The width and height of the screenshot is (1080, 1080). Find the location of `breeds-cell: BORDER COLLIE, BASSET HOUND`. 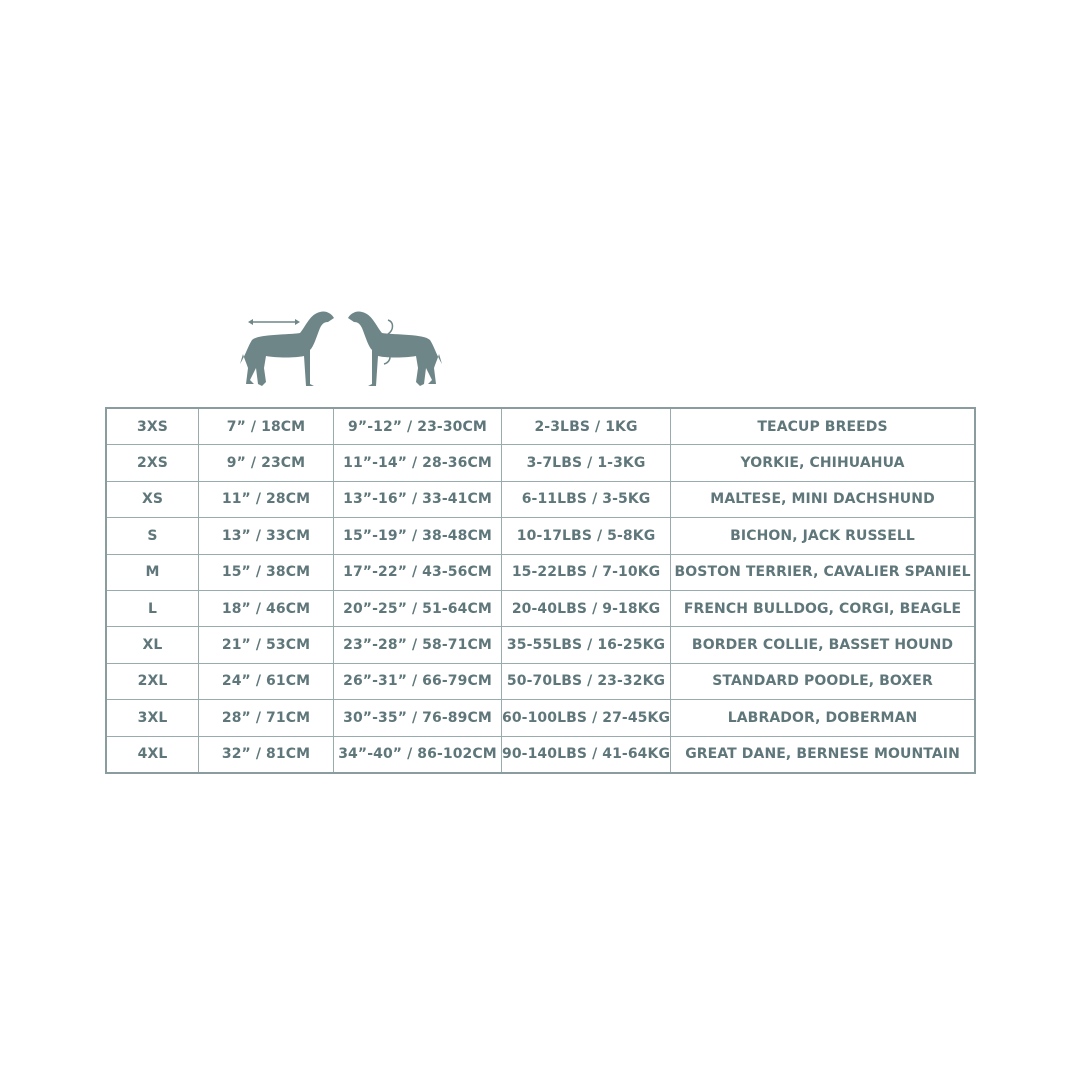

breeds-cell: BORDER COLLIE, BASSET HOUND is located at coordinates (823, 645).